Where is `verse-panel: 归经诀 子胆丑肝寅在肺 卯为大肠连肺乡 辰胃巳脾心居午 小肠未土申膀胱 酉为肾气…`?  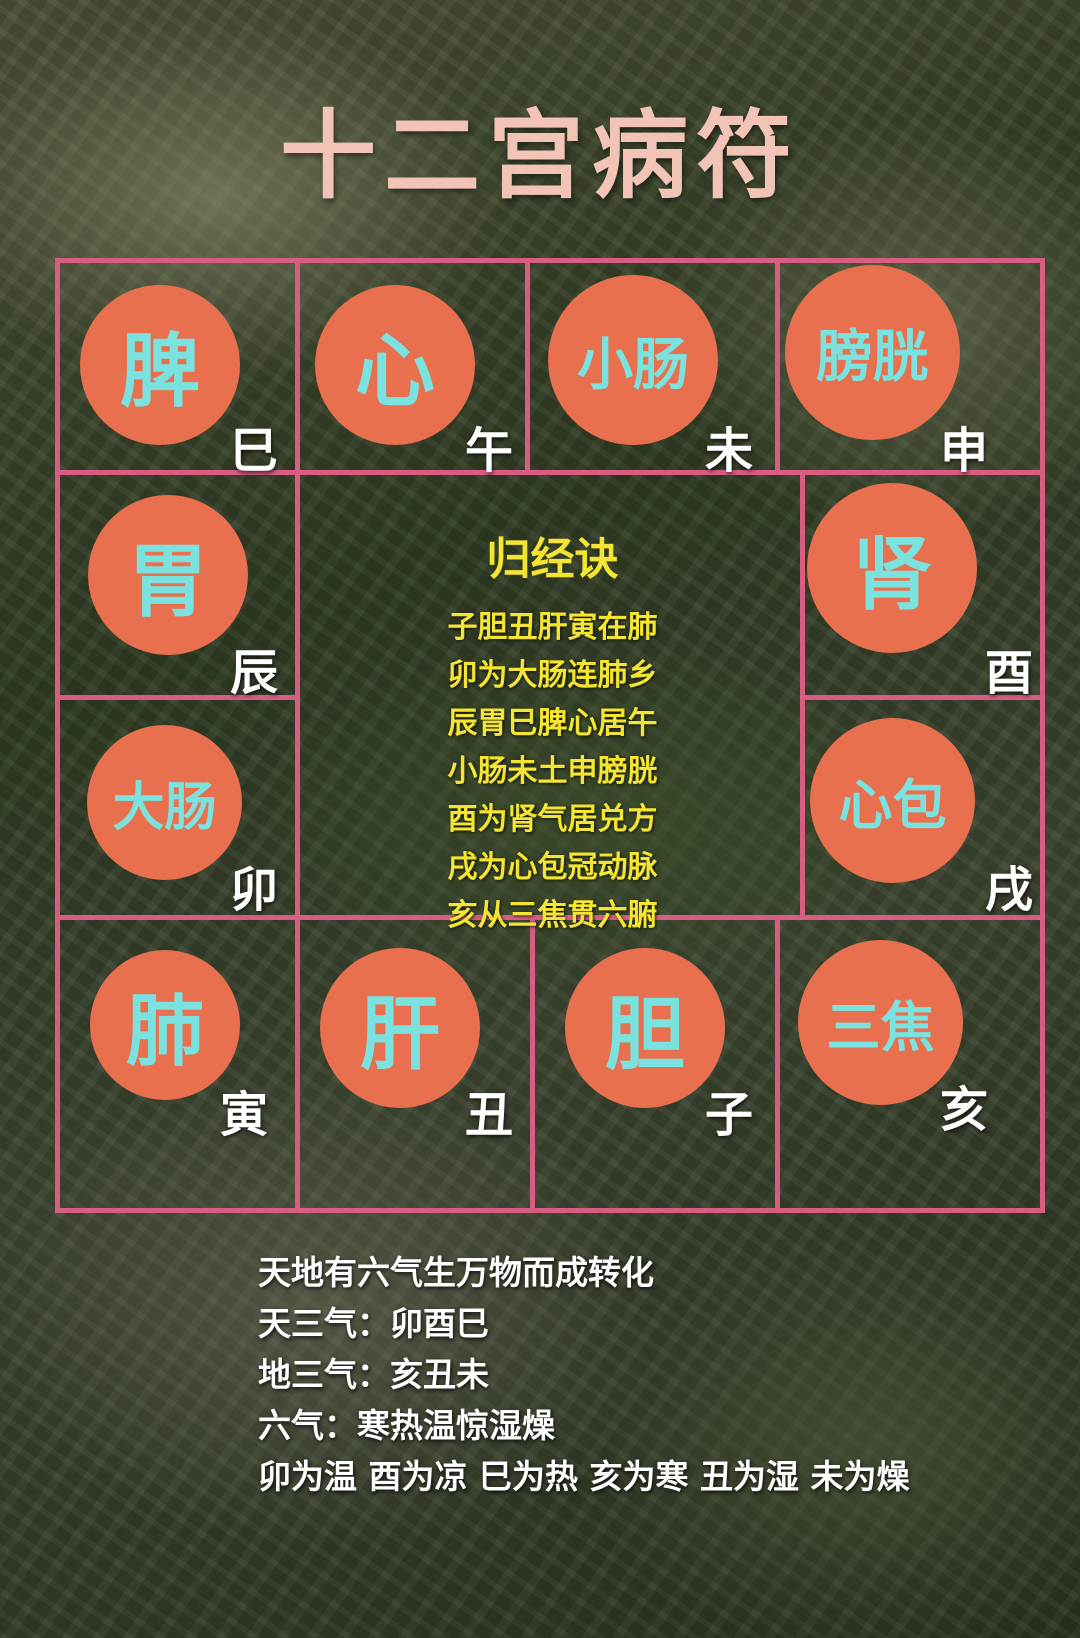 verse-panel: 归经诀 子胆丑肝寅在肺 卯为大肠连肺乡 辰胃巳脾心居午 小肠未土申膀胱 酉为肾气… is located at coordinates (552, 742).